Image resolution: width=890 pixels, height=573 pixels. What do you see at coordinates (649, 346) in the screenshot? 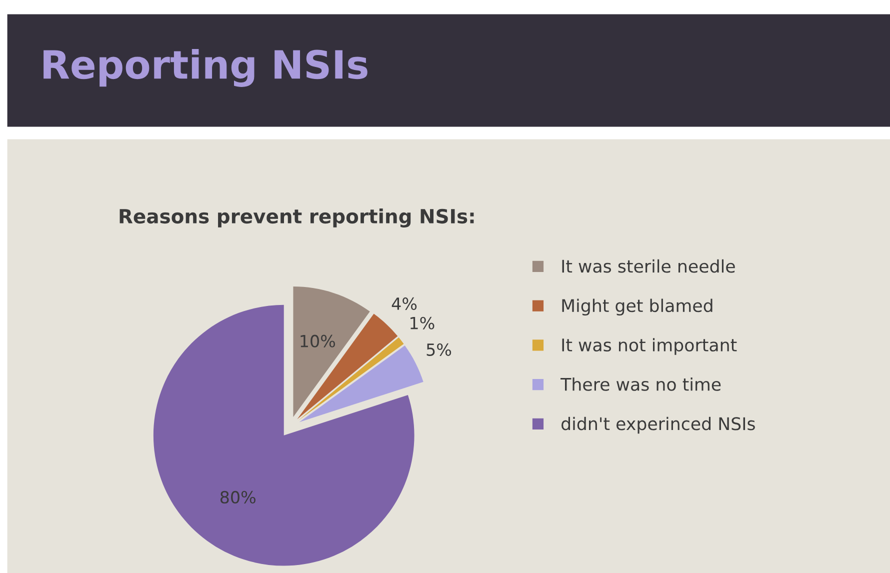
I see `legend-label: It was not important` at bounding box center [649, 346].